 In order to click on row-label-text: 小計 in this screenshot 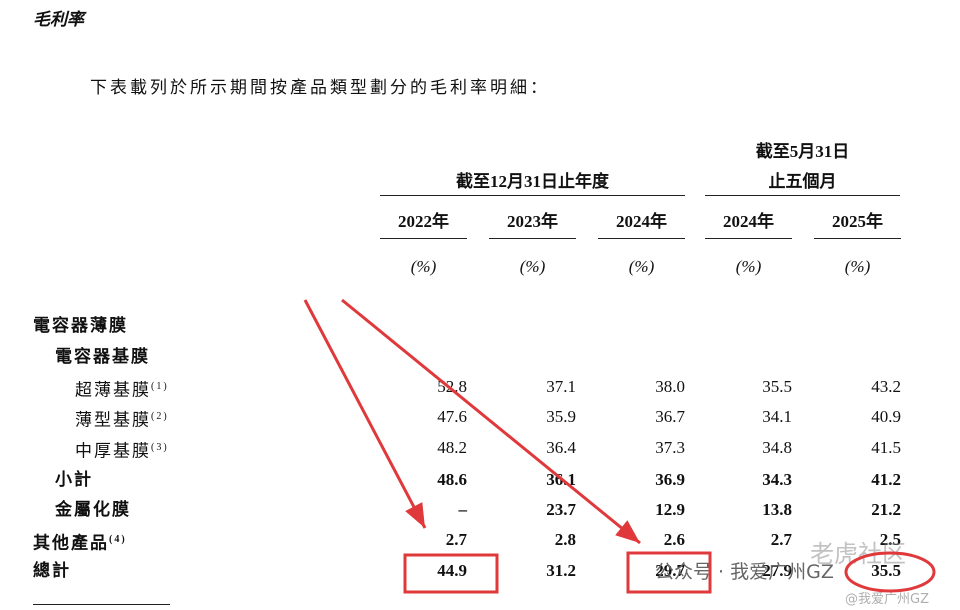, I will do `click(74, 479)`.